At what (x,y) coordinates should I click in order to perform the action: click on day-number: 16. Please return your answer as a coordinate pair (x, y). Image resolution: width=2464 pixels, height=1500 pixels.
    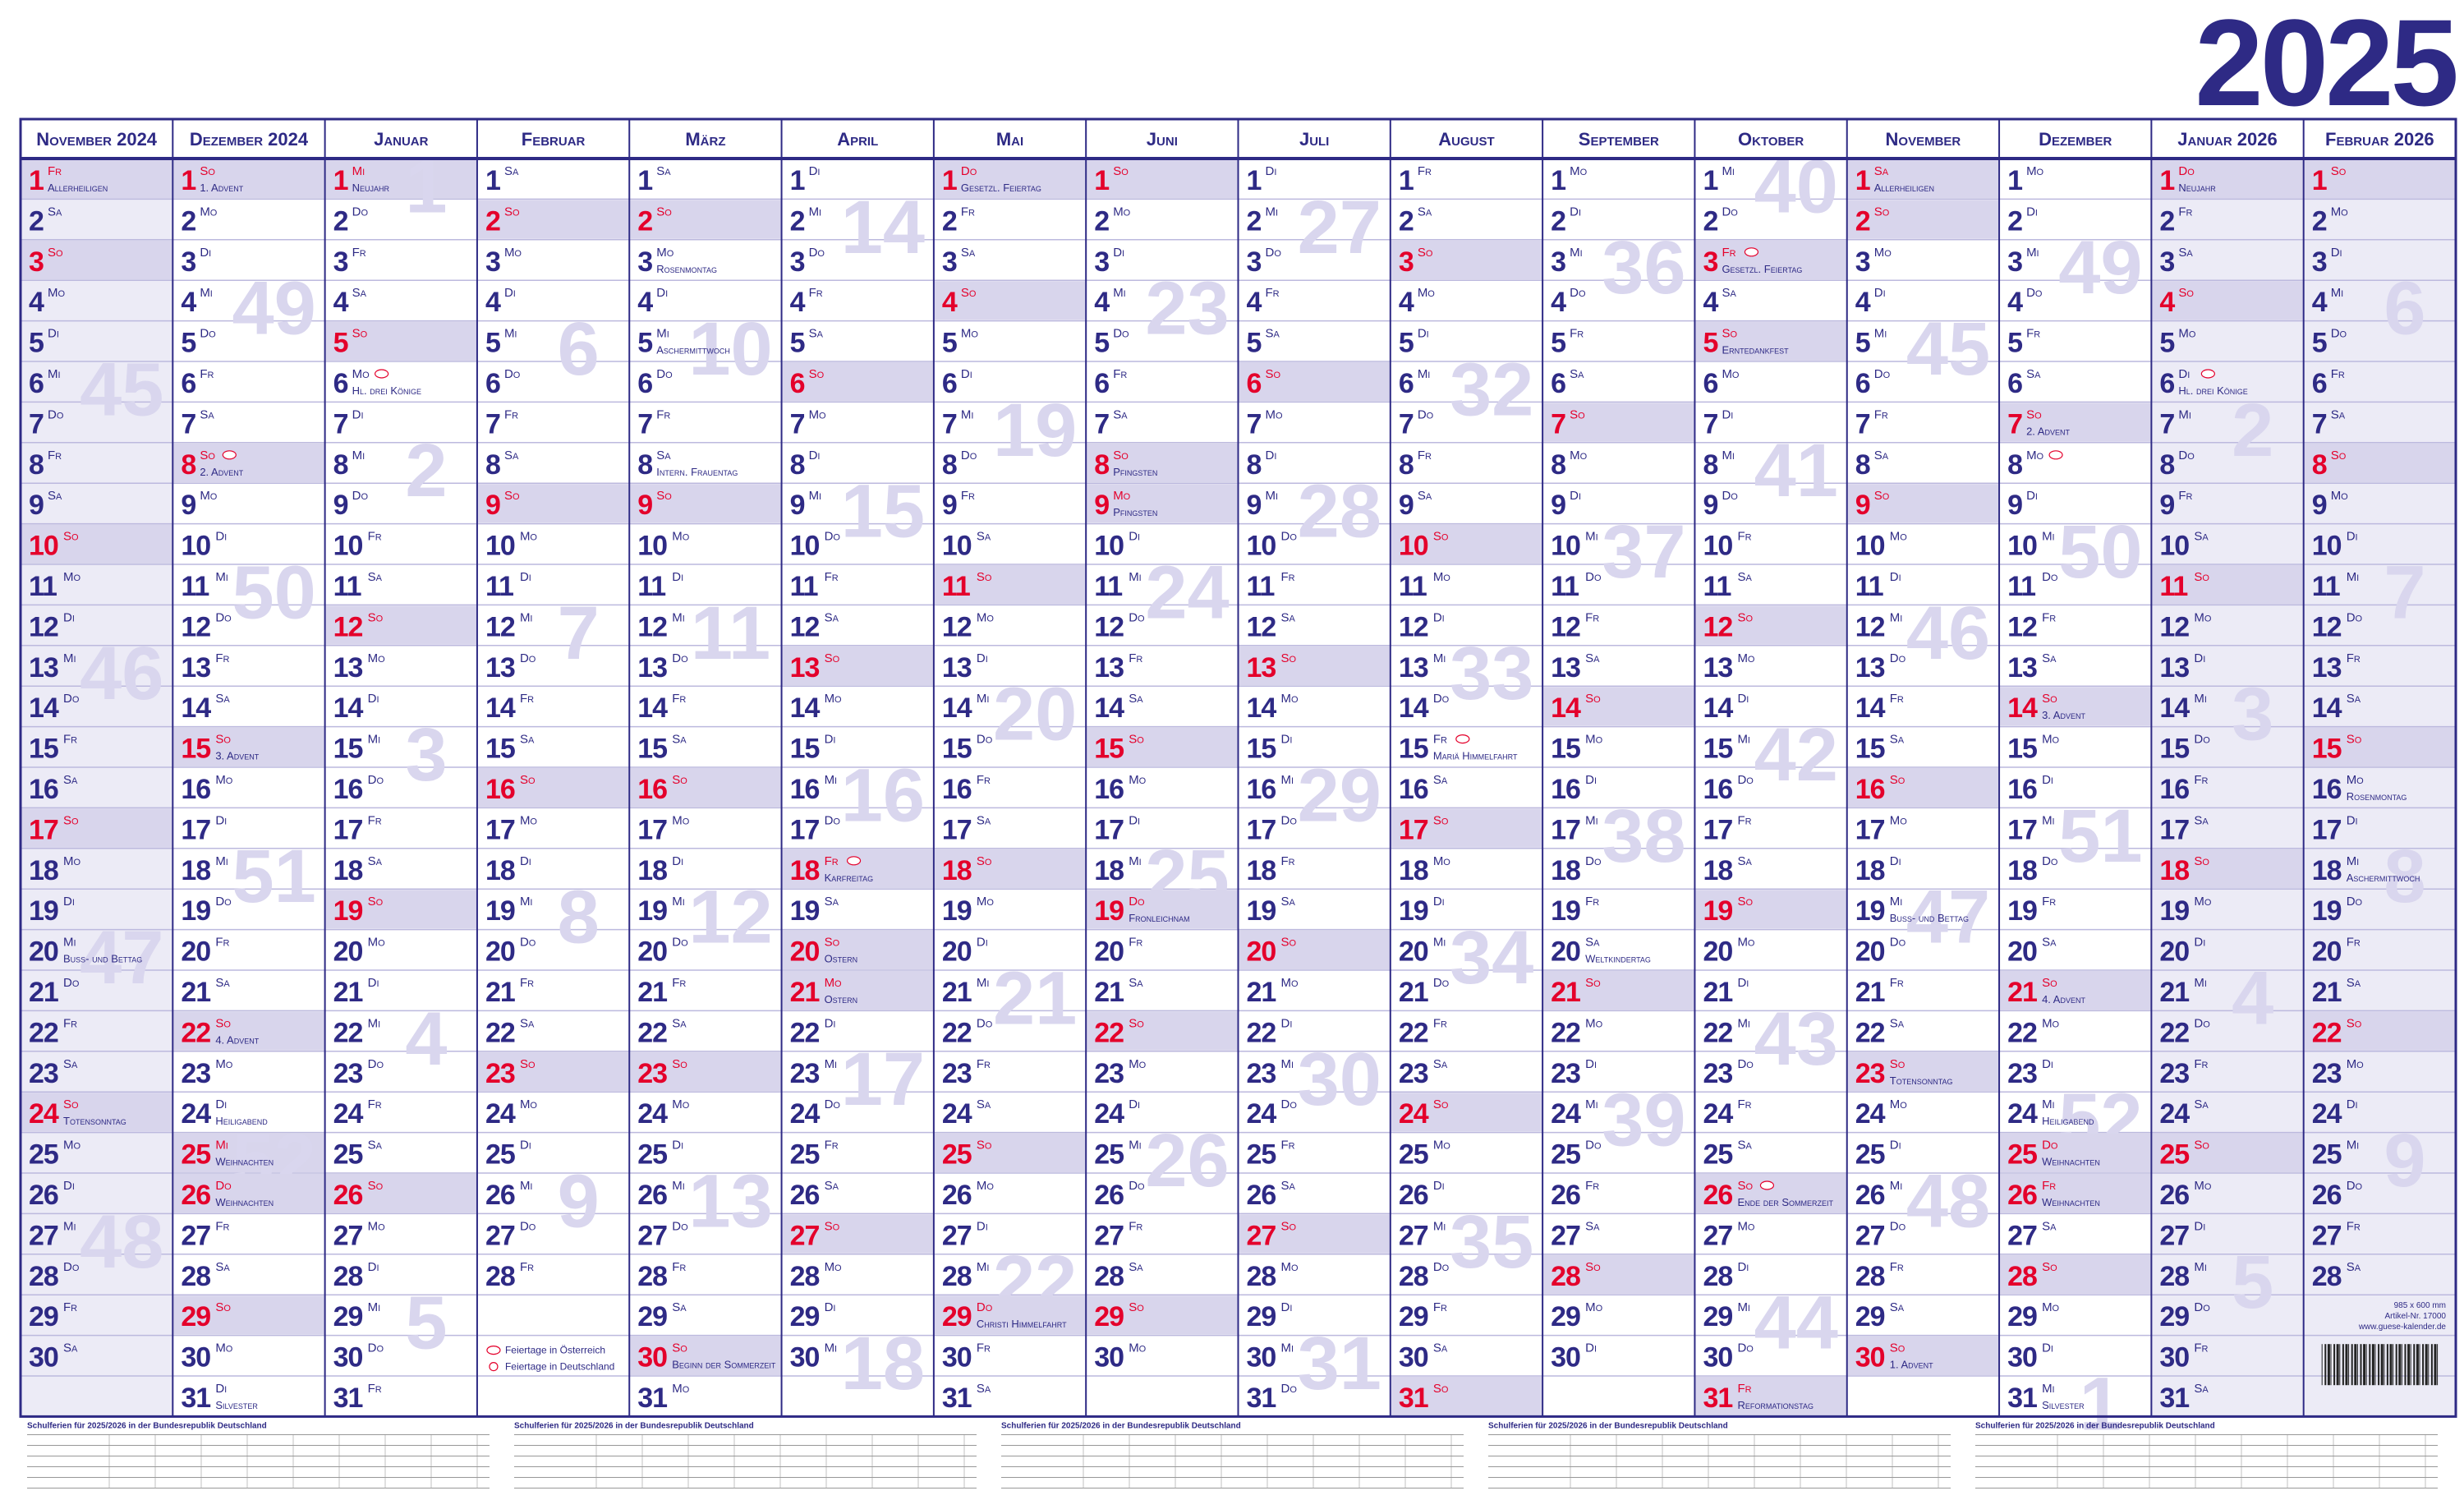
    Looking at the image, I should click on (1717, 790).